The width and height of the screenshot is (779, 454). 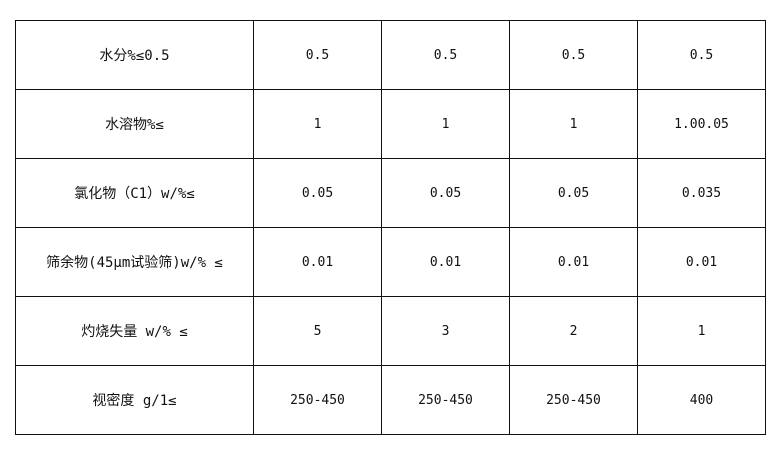 I want to click on row-label: 水溶物%≤, so click(x=134, y=124).